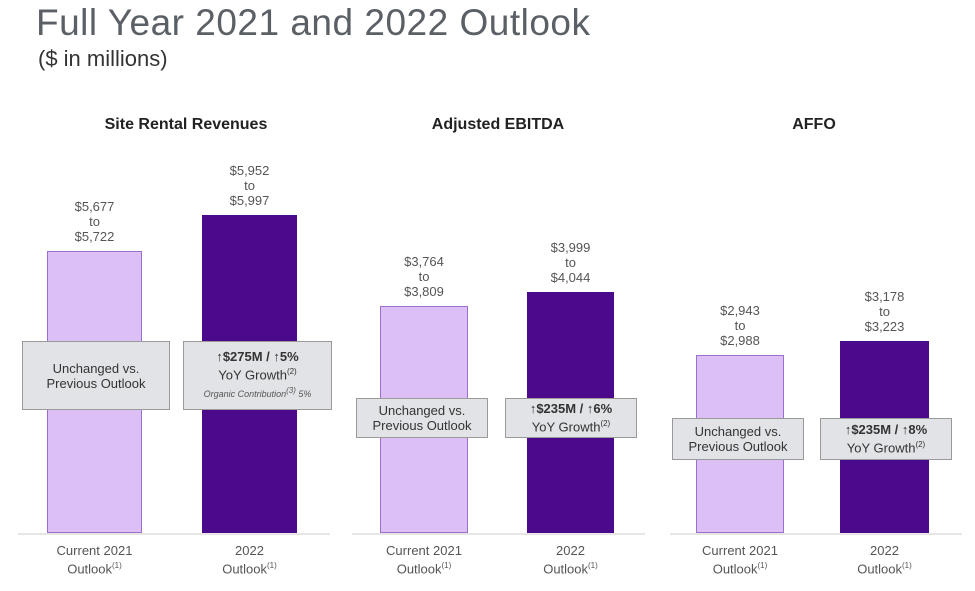 This screenshot has width=975, height=591. What do you see at coordinates (886, 430) in the screenshot?
I see `callout-line: ↑$235M / ↑8%` at bounding box center [886, 430].